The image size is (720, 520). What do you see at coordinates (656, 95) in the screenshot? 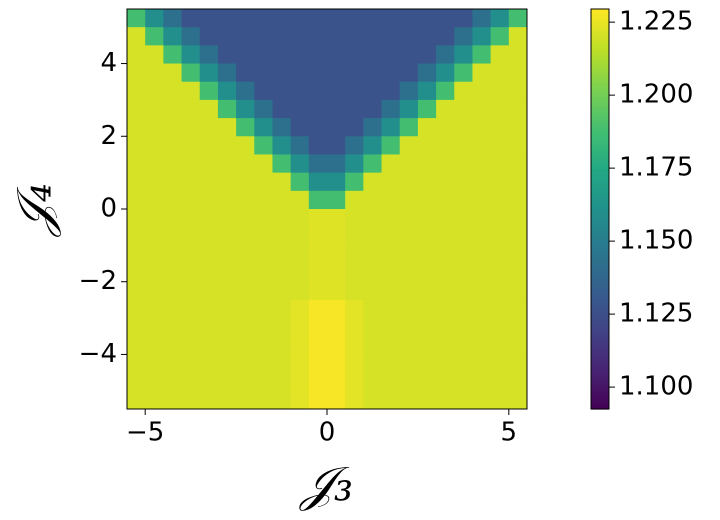
I see `colorbar-tick-label: 1.200` at bounding box center [656, 95].